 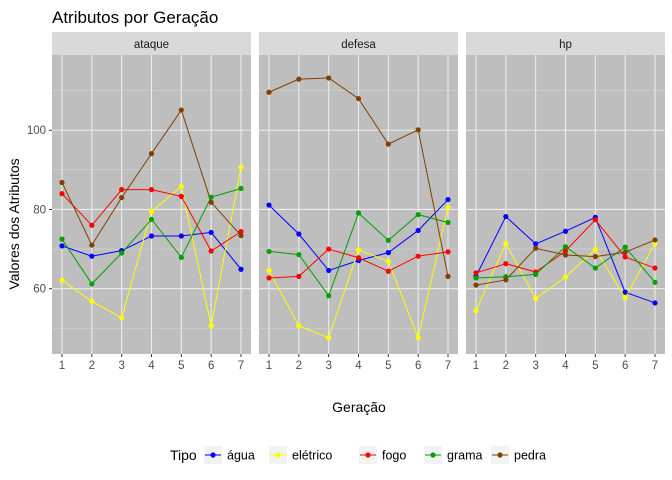 I want to click on legend: Tipo água elétrico fogo grama pedra, so click(x=358, y=455).